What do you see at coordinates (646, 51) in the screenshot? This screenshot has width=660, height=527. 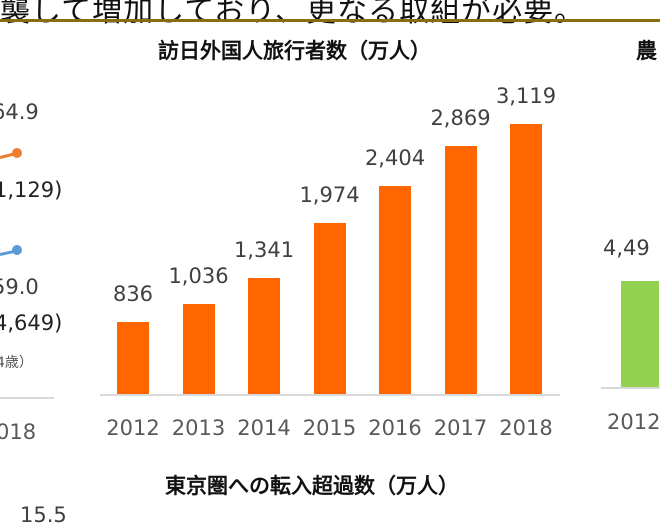 I see `right-chart-title: 農` at bounding box center [646, 51].